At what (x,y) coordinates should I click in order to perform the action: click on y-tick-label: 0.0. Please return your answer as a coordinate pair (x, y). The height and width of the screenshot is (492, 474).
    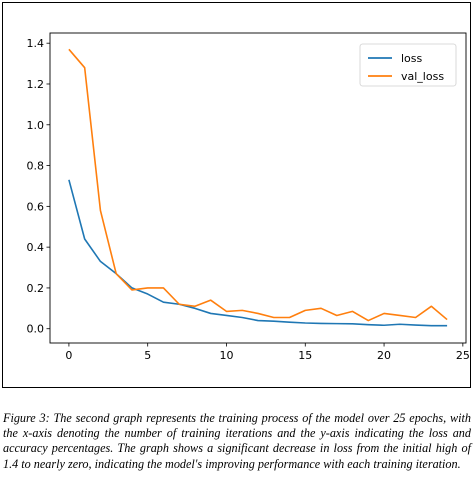
    Looking at the image, I should click on (36, 329).